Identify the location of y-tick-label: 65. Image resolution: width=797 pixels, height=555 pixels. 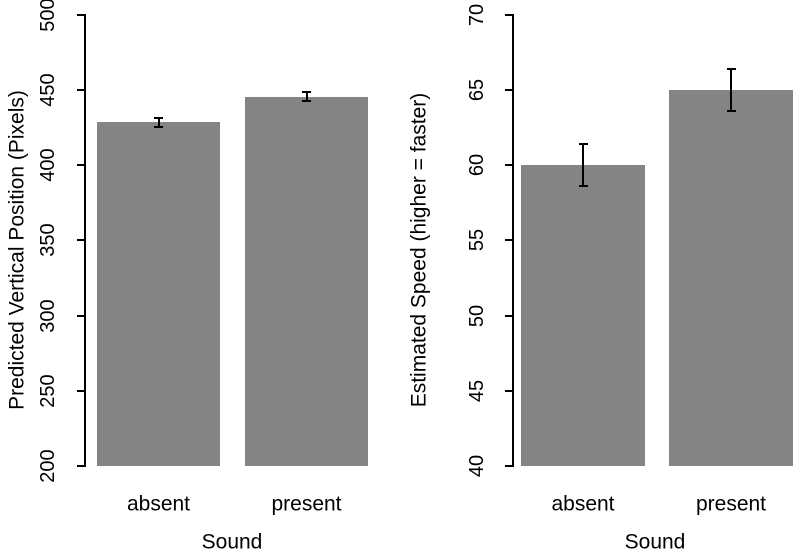
(477, 89).